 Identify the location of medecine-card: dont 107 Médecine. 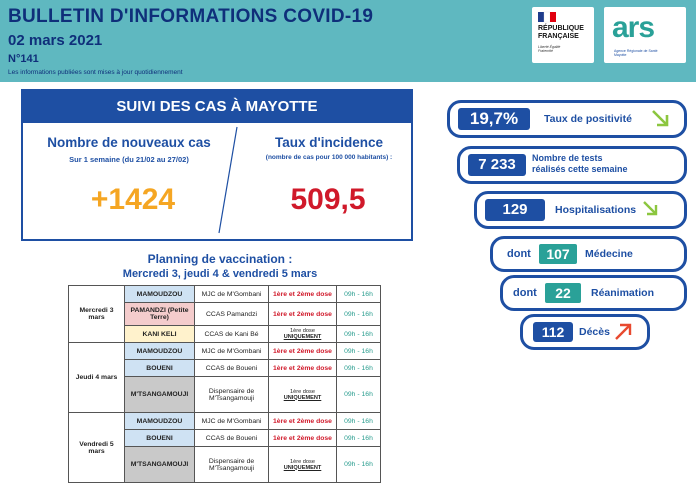
(588, 254).